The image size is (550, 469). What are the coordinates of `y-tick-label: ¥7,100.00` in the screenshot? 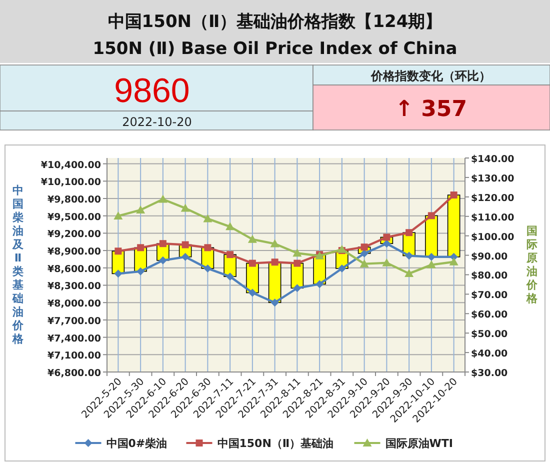 It's located at (75, 356).